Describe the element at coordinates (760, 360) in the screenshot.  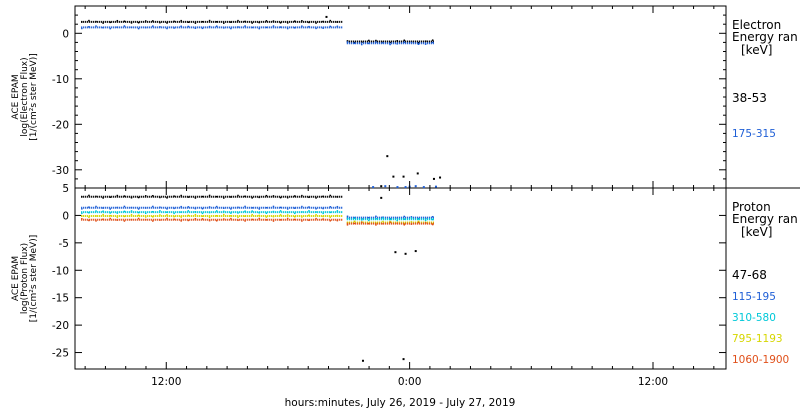
I see `legend-entry: 1060-1900` at that location.